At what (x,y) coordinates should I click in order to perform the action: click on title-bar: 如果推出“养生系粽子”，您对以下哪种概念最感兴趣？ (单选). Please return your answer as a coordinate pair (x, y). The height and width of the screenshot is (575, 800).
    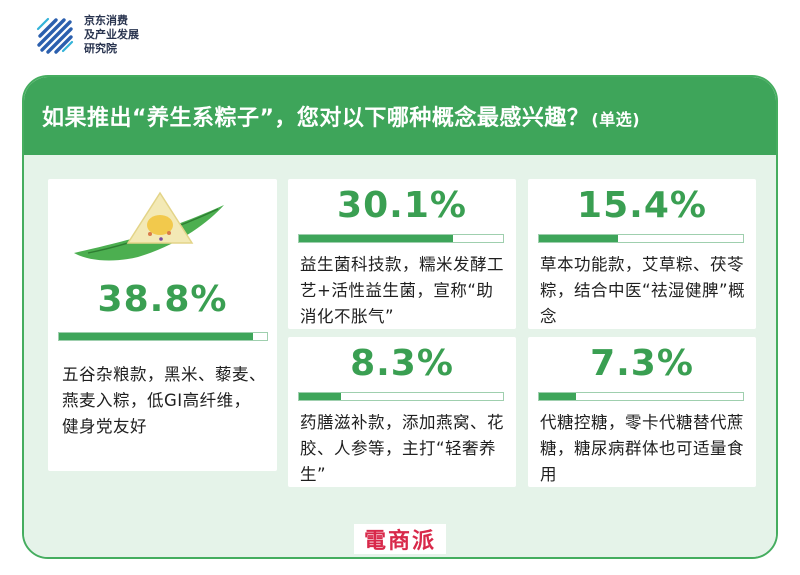
    Looking at the image, I should click on (400, 116).